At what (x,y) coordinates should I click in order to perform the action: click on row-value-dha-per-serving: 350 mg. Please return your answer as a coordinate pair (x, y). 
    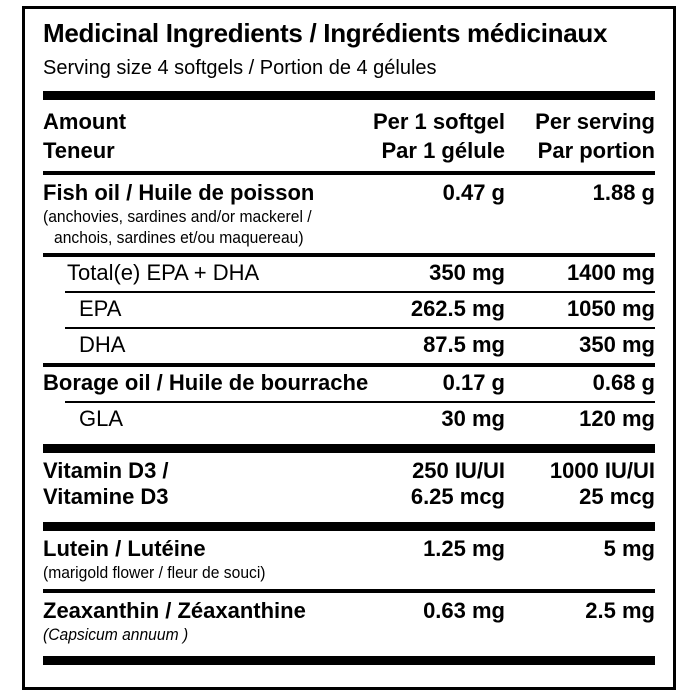
    Looking at the image, I should click on (617, 345).